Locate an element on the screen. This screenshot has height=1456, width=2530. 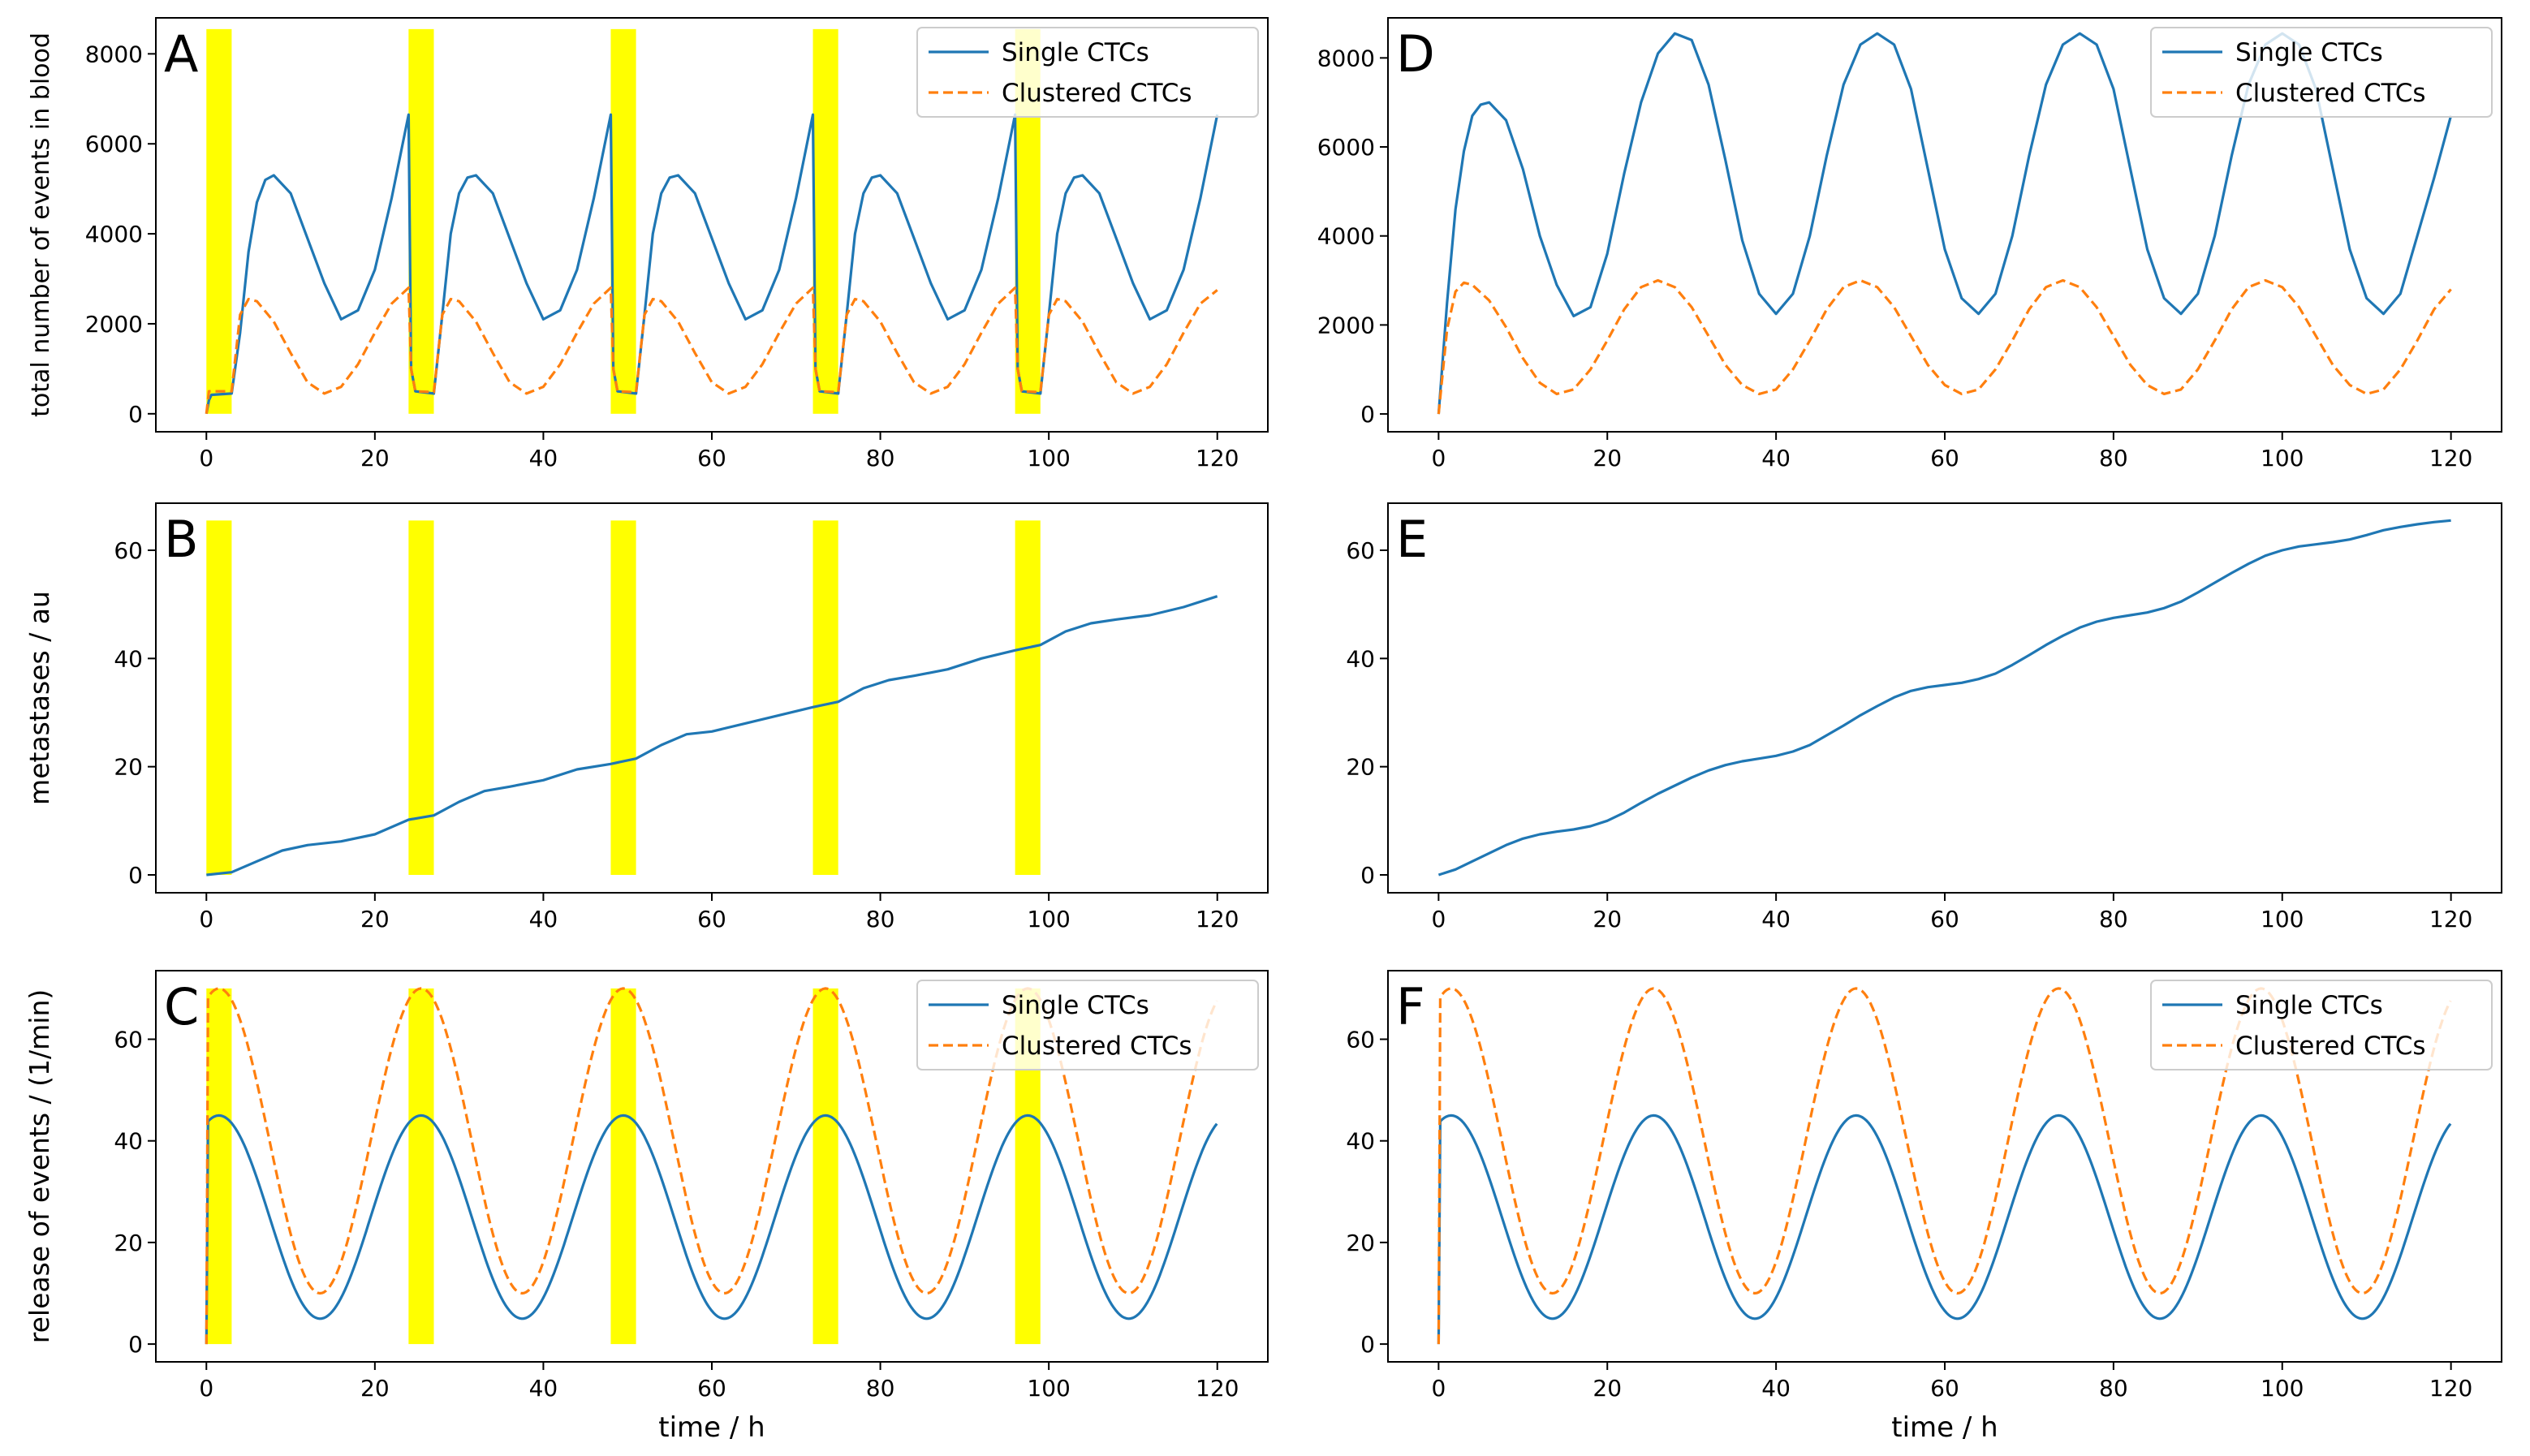
panel-e: 0 20 40 60 80 100 120 0 20 40 60 E is located at coordinates (1924, 717).